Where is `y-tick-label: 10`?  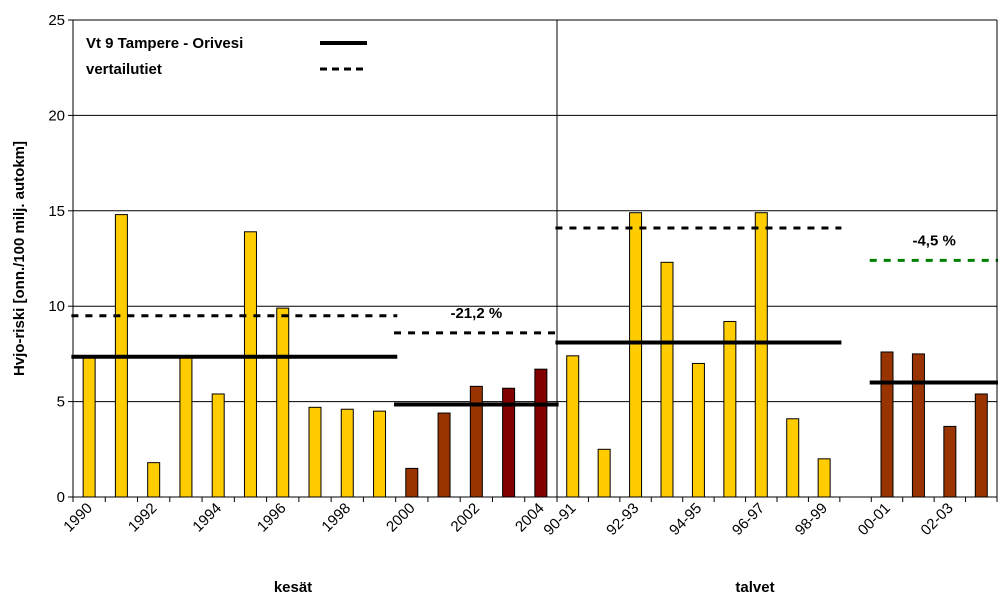 y-tick-label: 10 is located at coordinates (56, 306).